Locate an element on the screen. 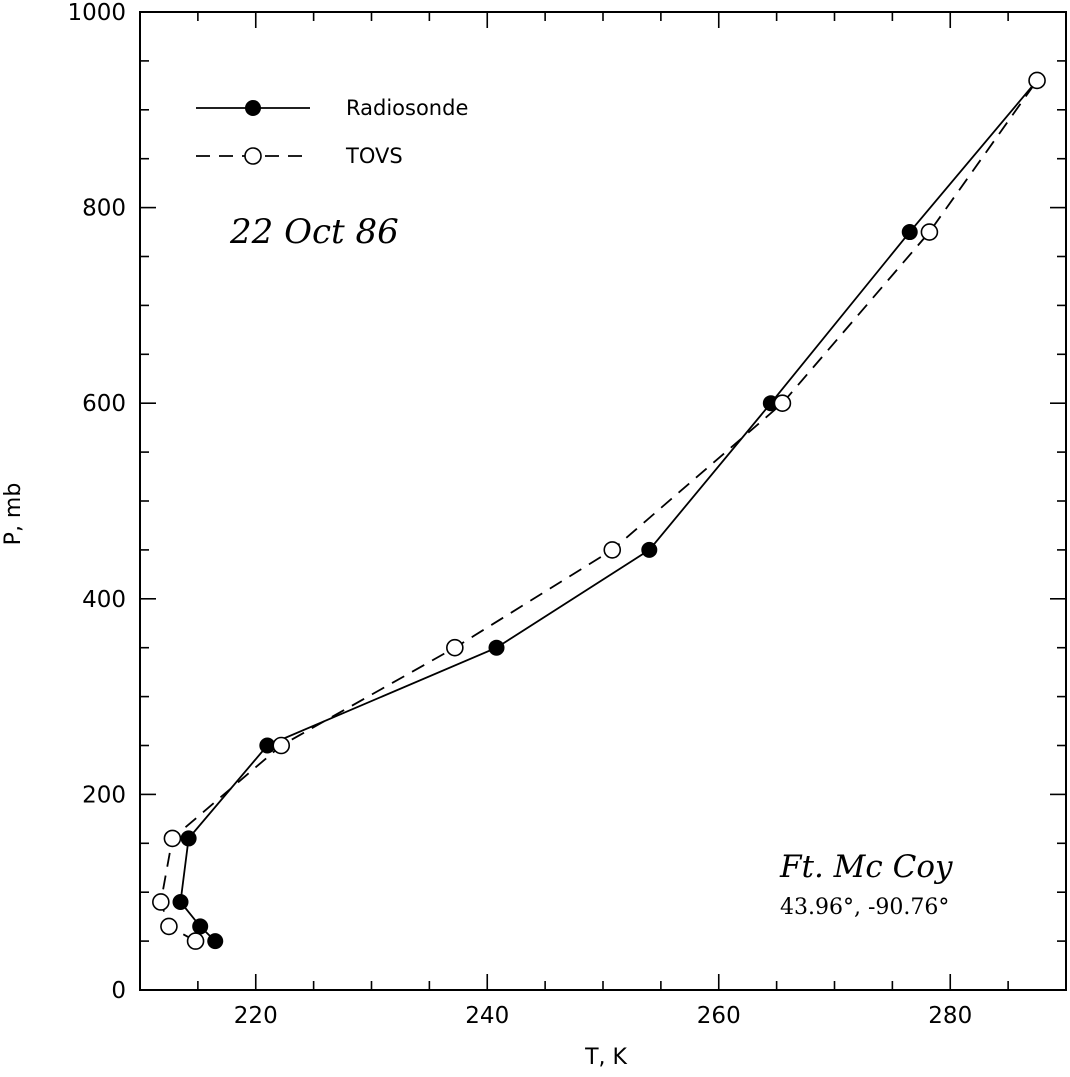 This screenshot has height=1077, width=1070. station-coordinates-annotation: 43.96°, -90.76° is located at coordinates (864, 907).